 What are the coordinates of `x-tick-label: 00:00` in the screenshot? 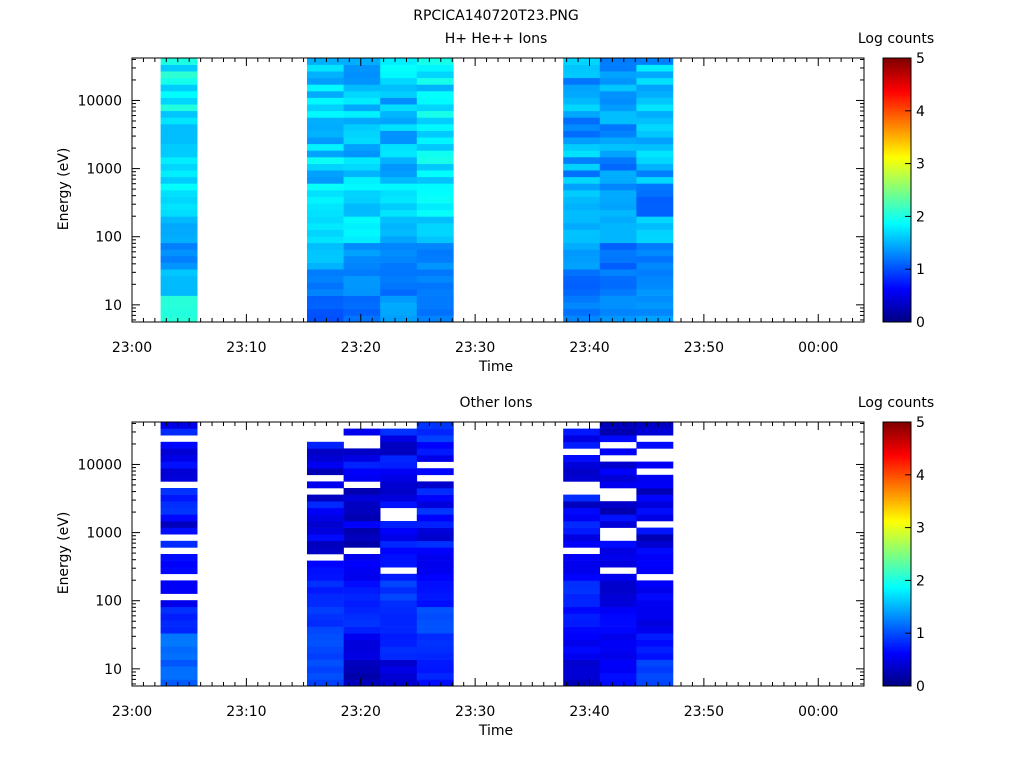 It's located at (818, 348).